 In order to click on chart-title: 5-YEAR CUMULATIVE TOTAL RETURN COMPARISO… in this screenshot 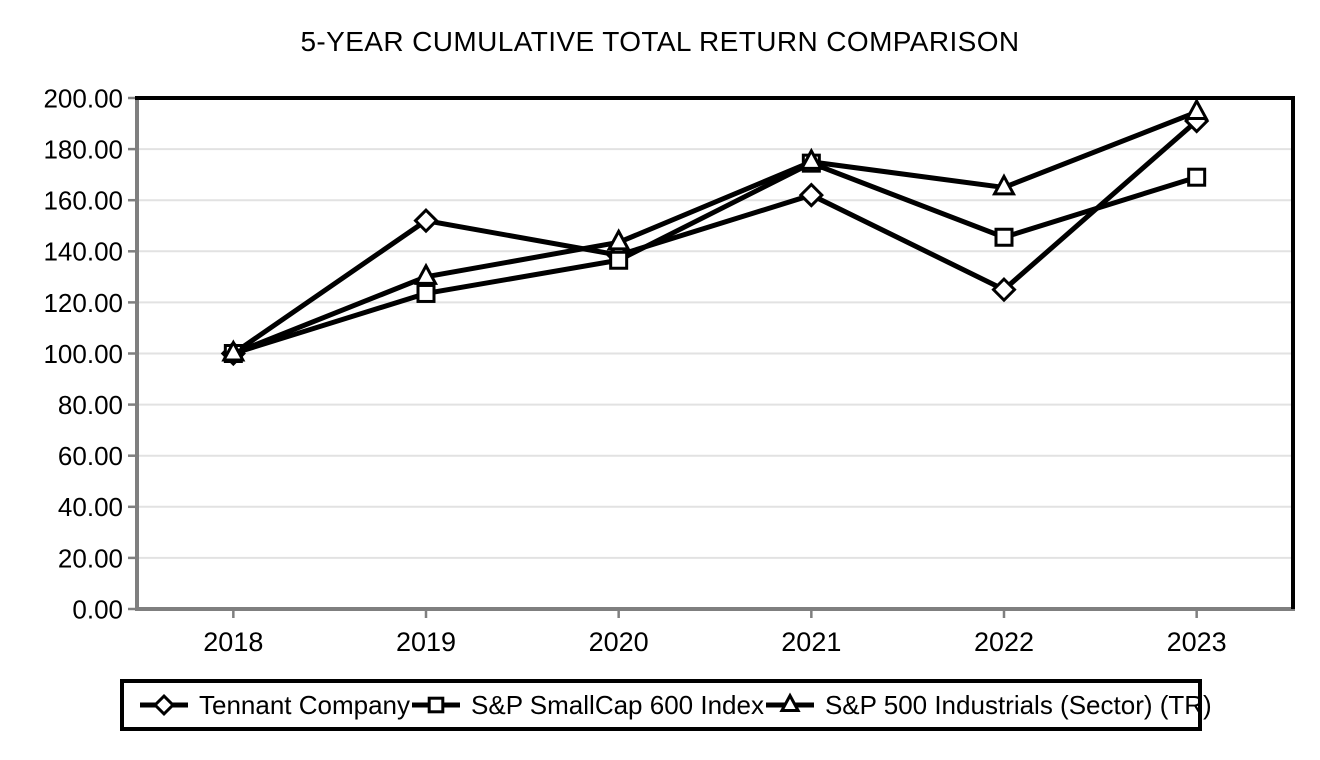, I will do `click(660, 41)`.